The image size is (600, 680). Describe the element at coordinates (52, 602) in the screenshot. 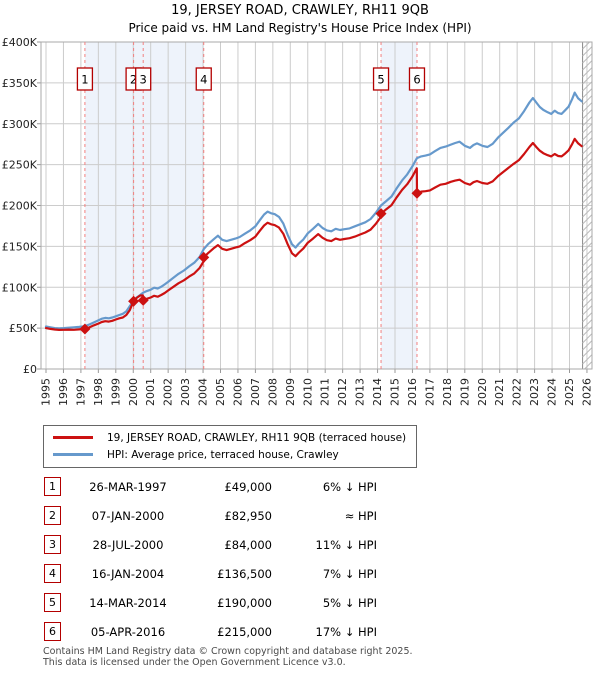

I see `row-number-badge: 5` at that location.